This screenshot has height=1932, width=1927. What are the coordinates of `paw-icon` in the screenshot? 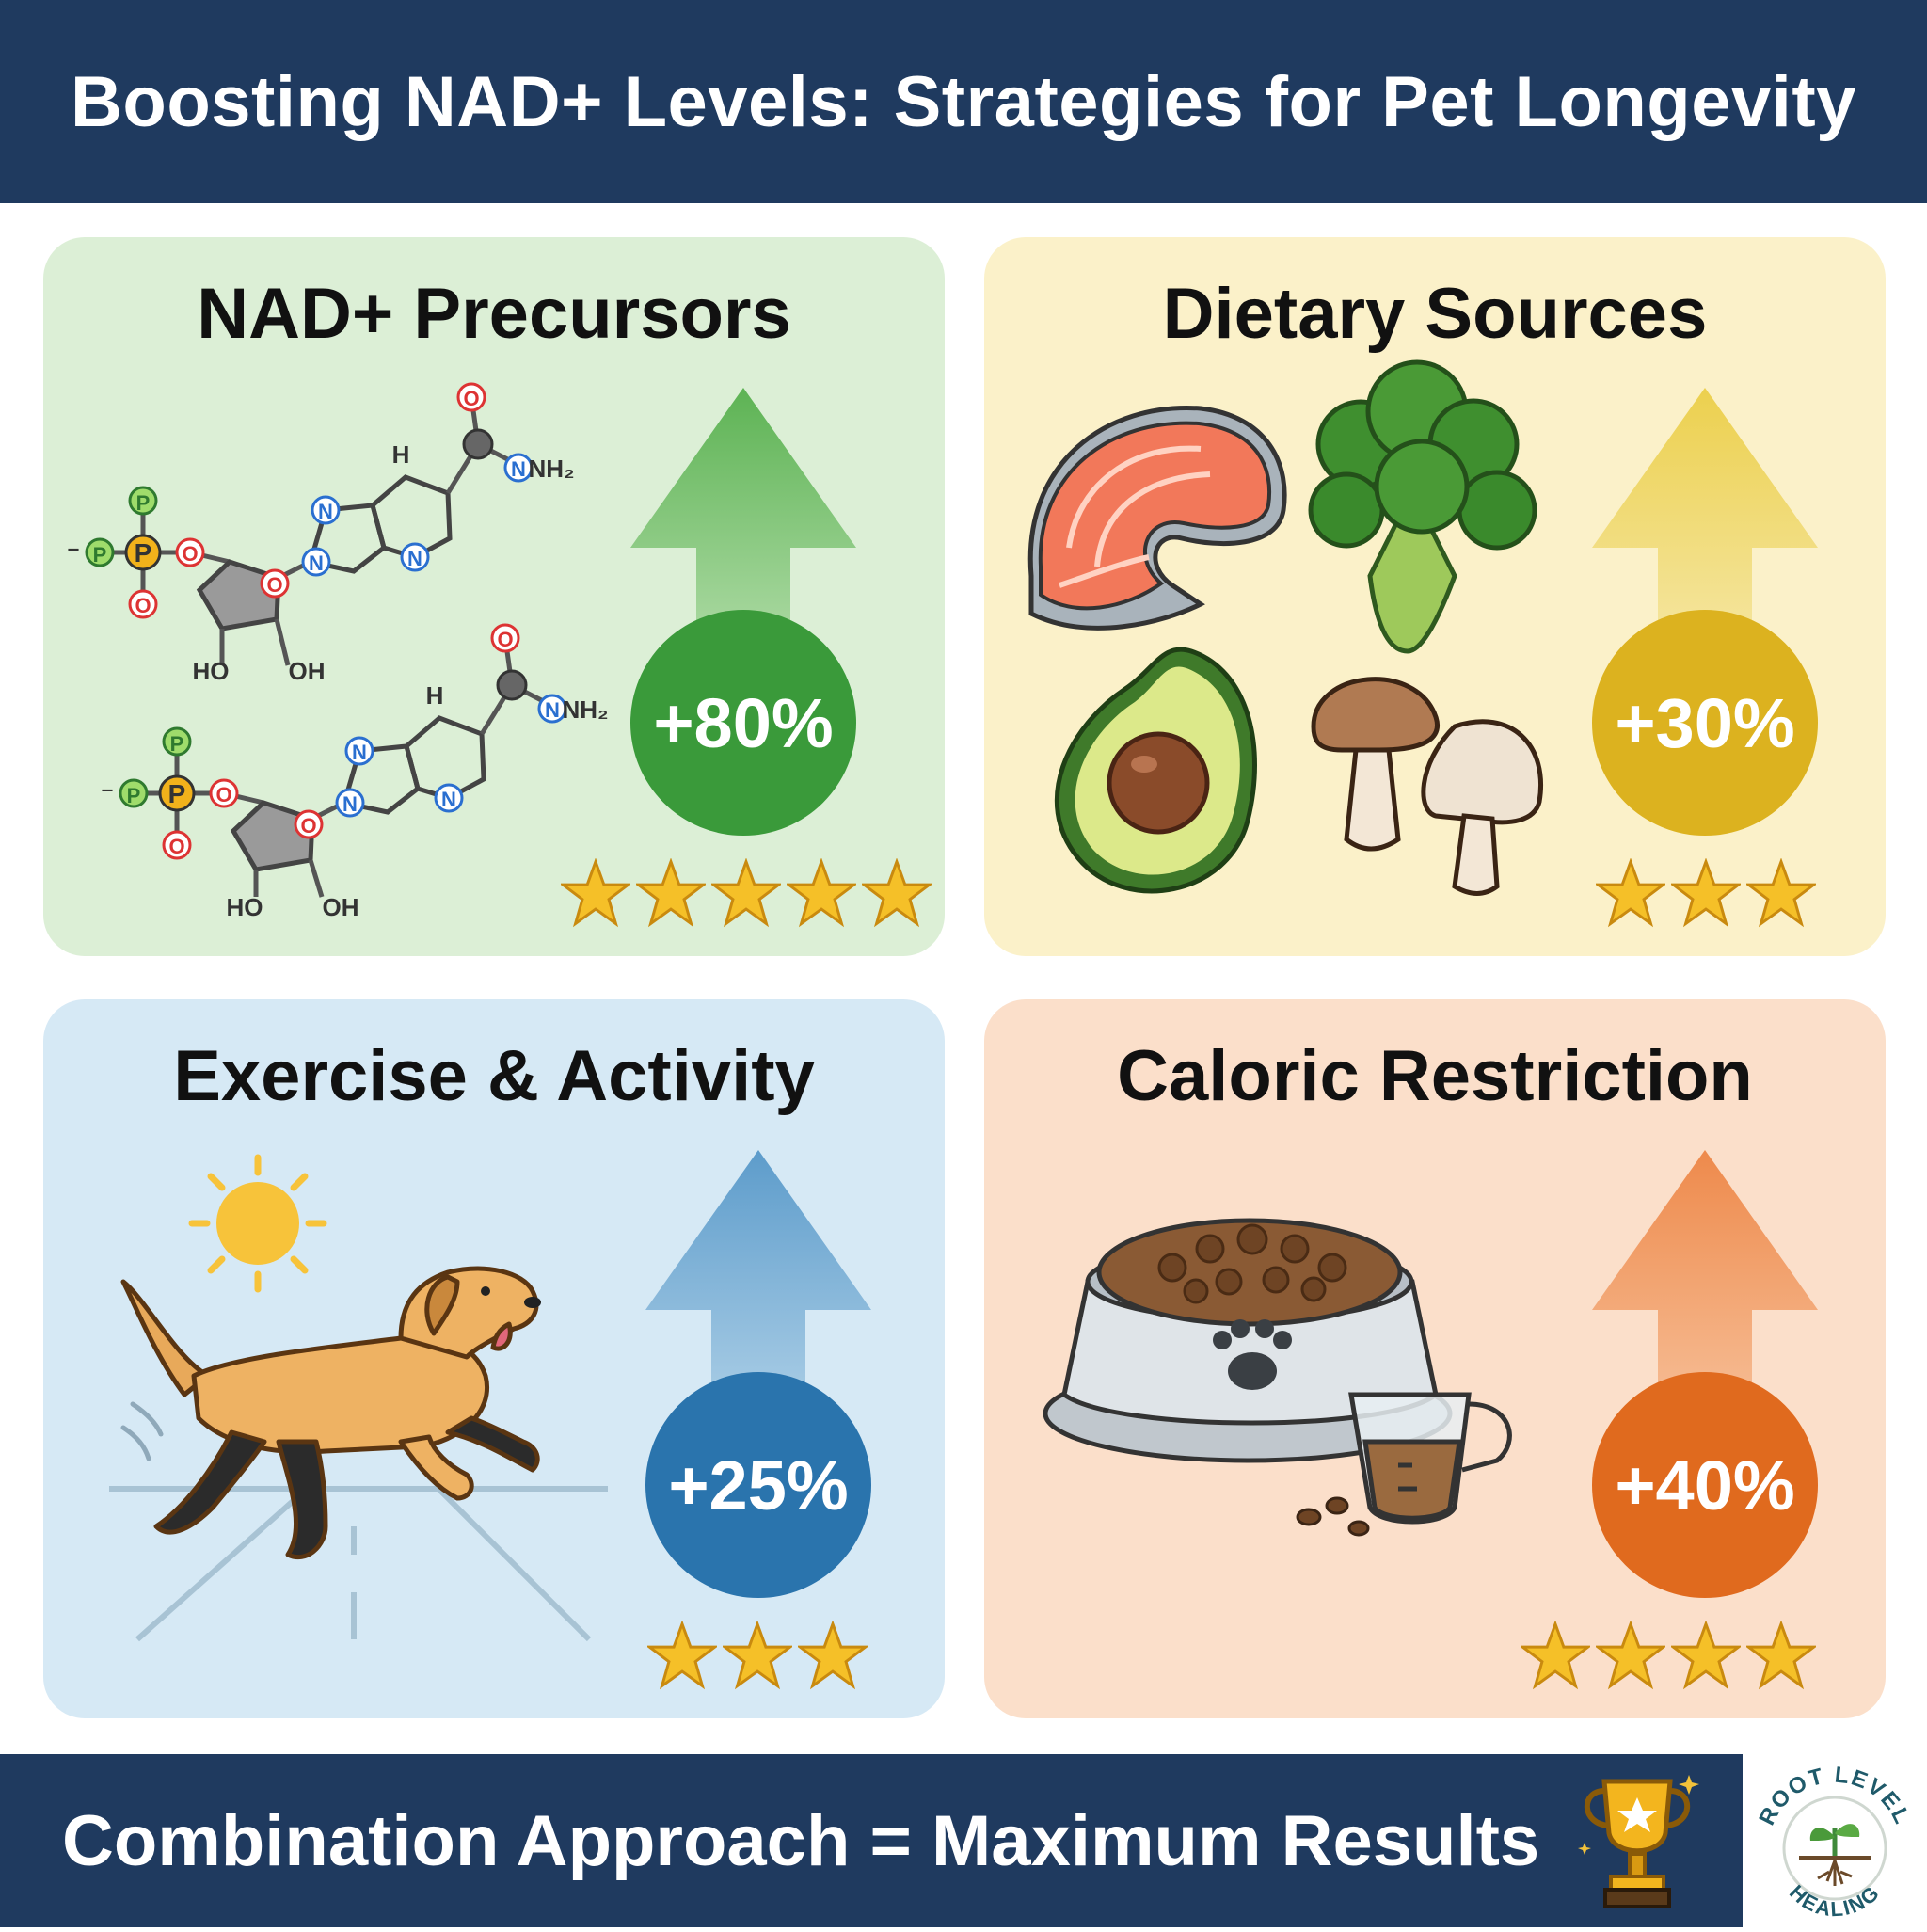 It's located at (1252, 1354).